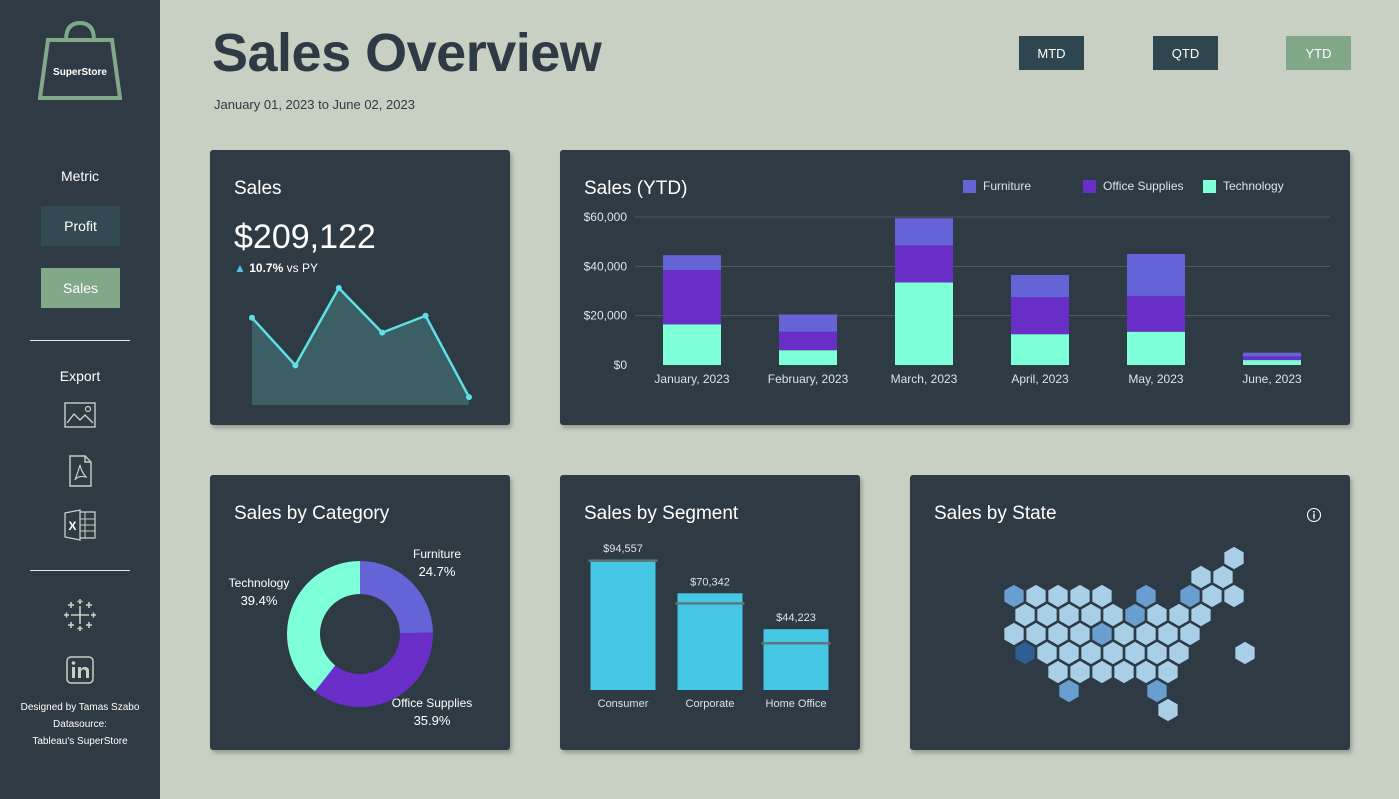 The width and height of the screenshot is (1399, 799). What do you see at coordinates (1129, 634) in the screenshot?
I see `sales-by-state-hexmap` at bounding box center [1129, 634].